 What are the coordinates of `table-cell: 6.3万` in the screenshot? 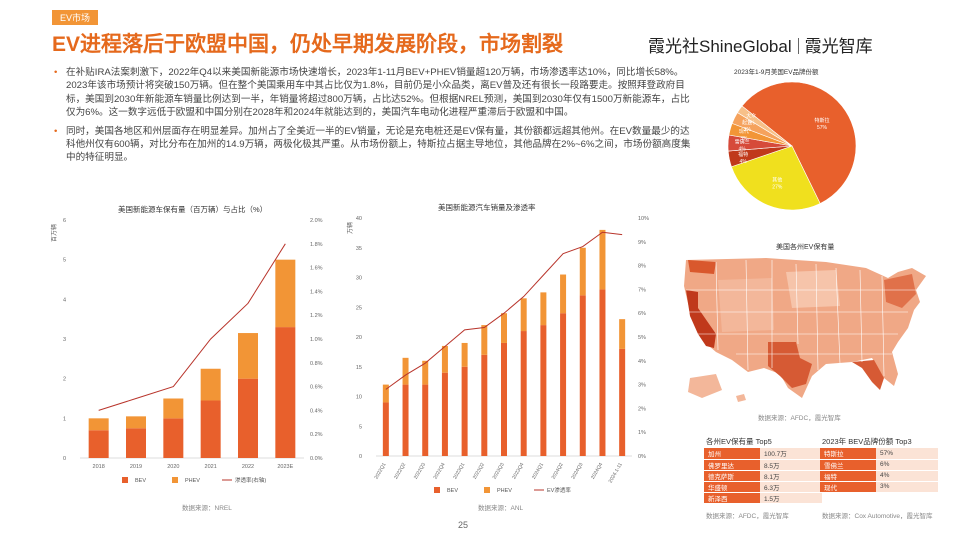 It's located at (791, 487).